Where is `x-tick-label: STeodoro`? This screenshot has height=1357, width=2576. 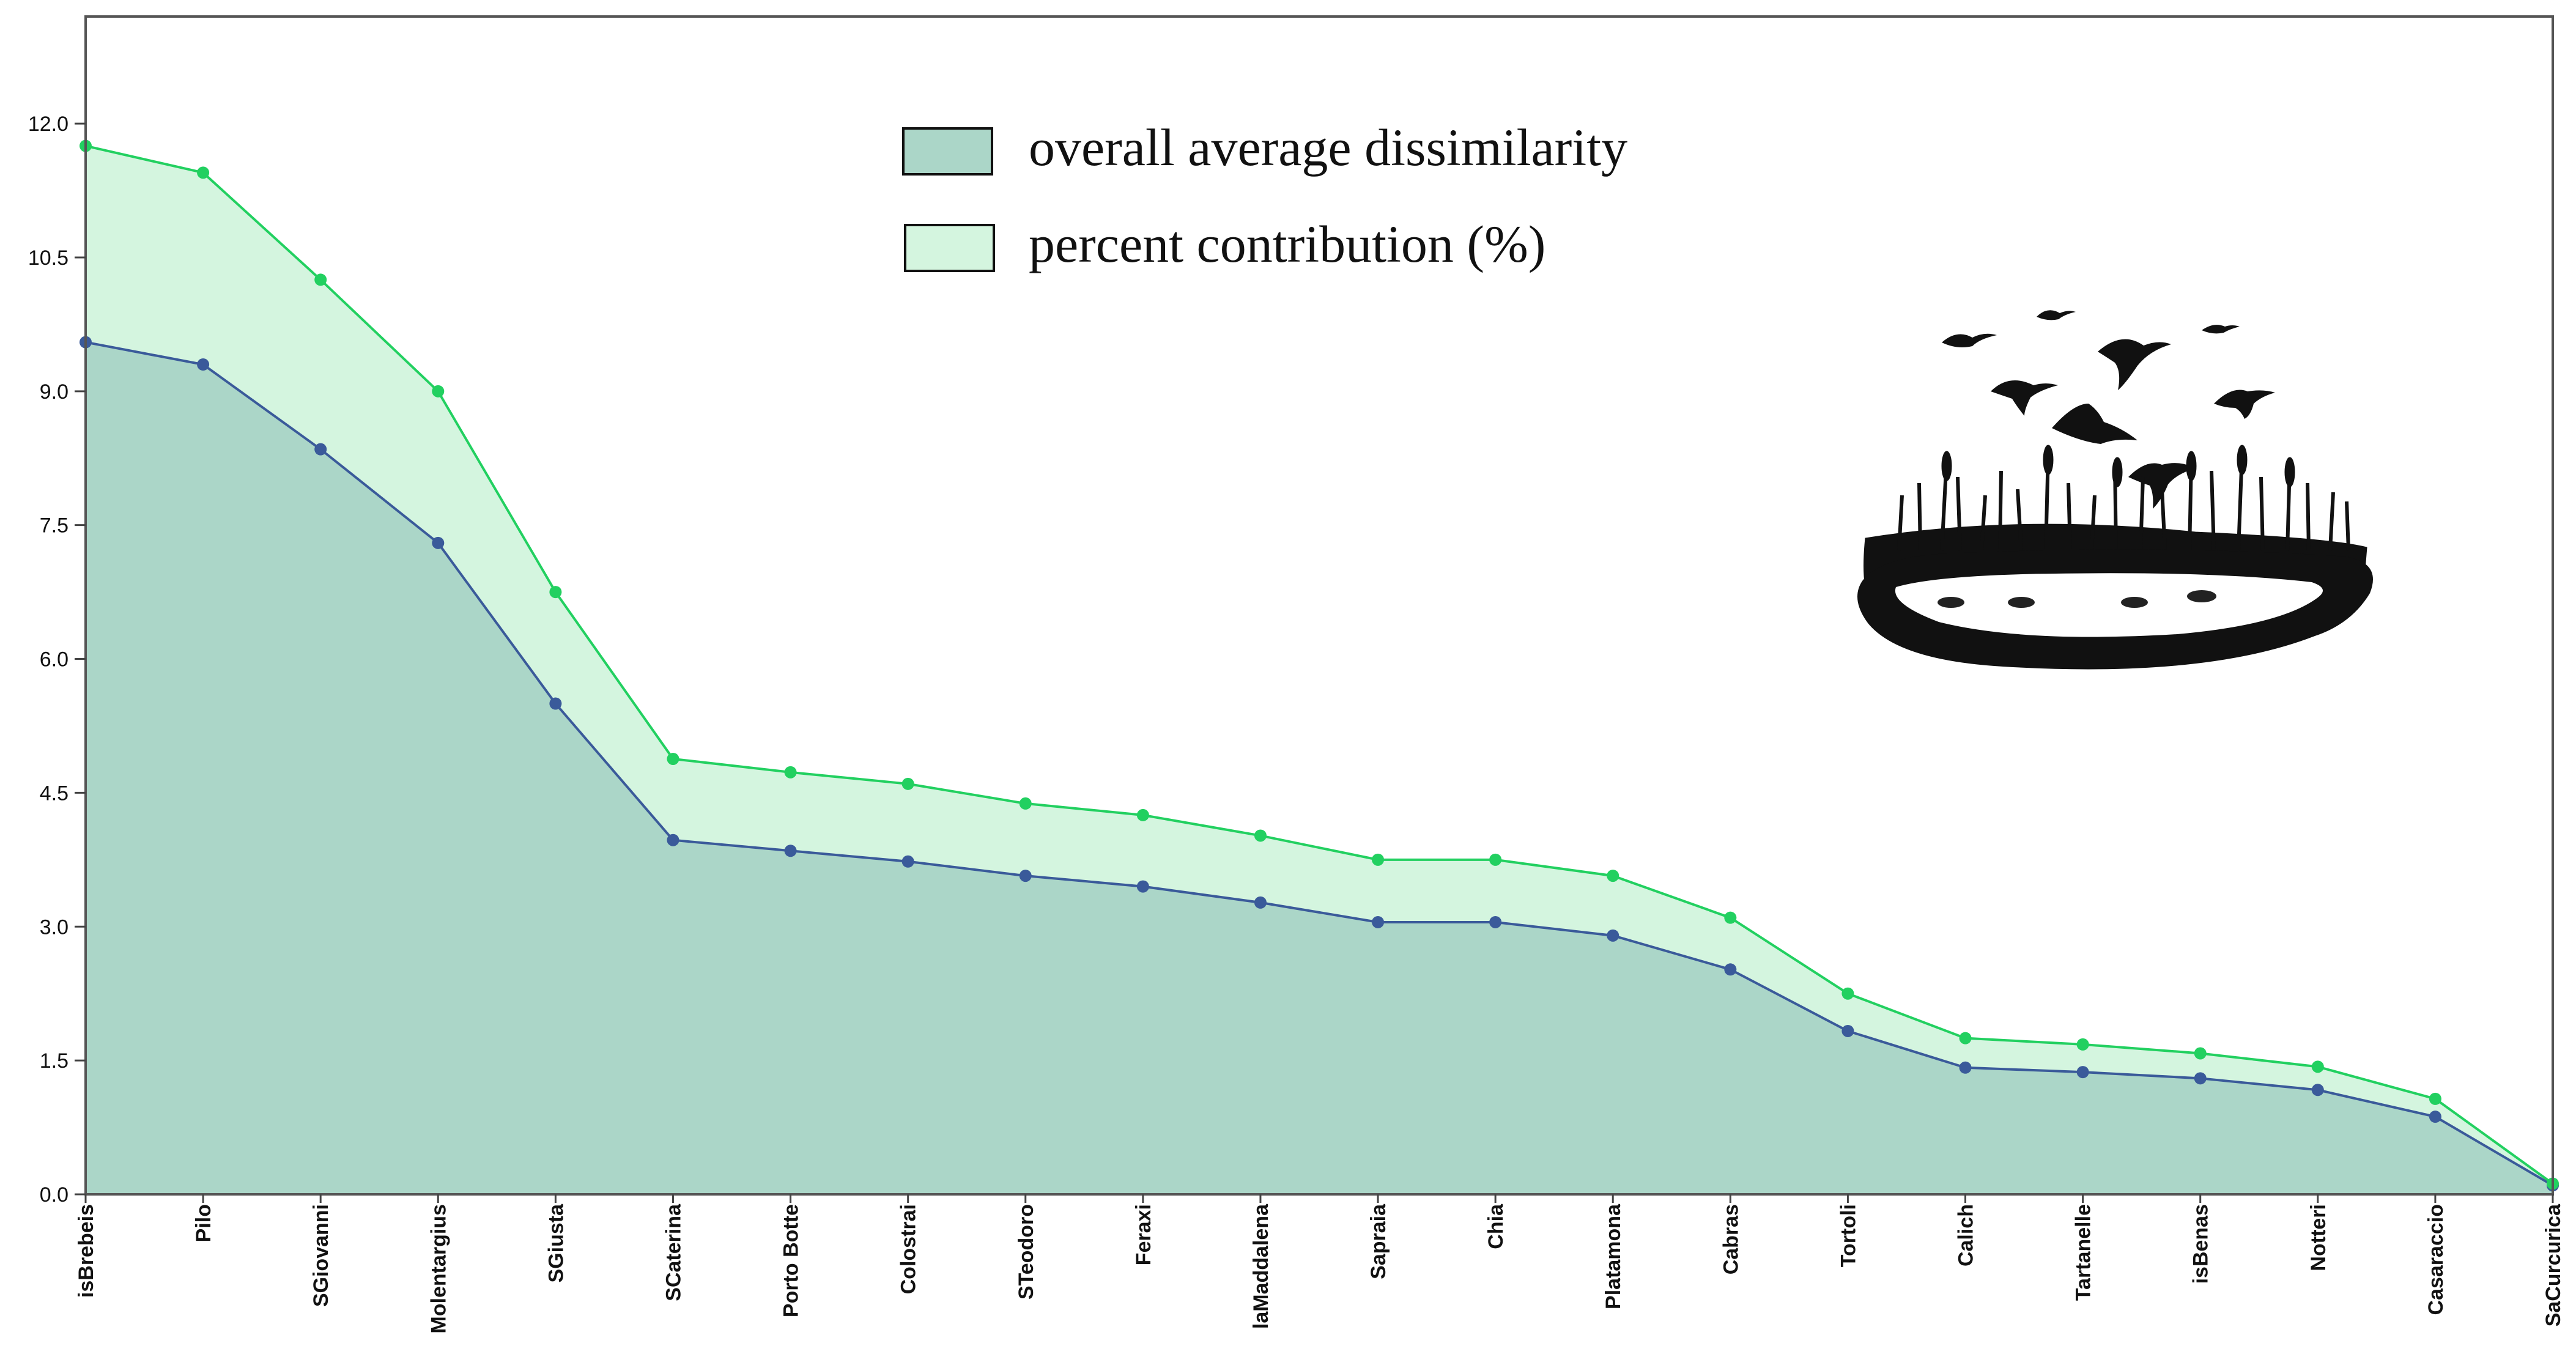
x-tick-label: STeodoro is located at coordinates (1026, 1252).